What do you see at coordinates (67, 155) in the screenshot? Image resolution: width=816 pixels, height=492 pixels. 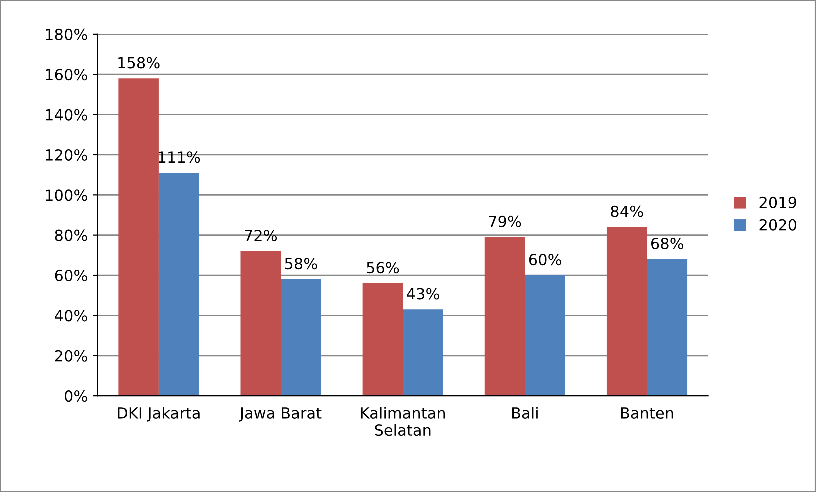 I see `y-tick-label: 120%` at bounding box center [67, 155].